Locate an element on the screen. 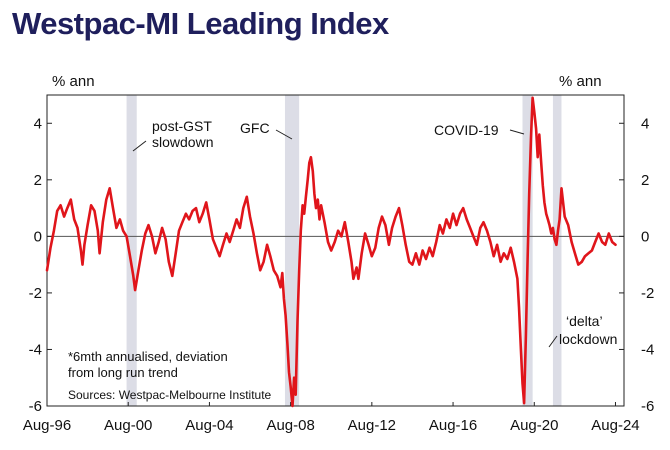 This screenshot has height=450, width=670. annotation-post-gst-leader is located at coordinates (139, 146).